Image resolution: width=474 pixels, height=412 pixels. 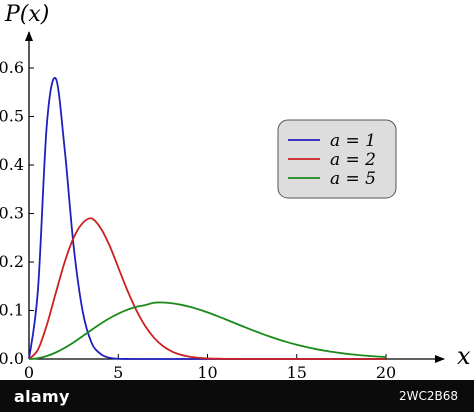 I want to click on x-axis-title: x, so click(x=464, y=356).